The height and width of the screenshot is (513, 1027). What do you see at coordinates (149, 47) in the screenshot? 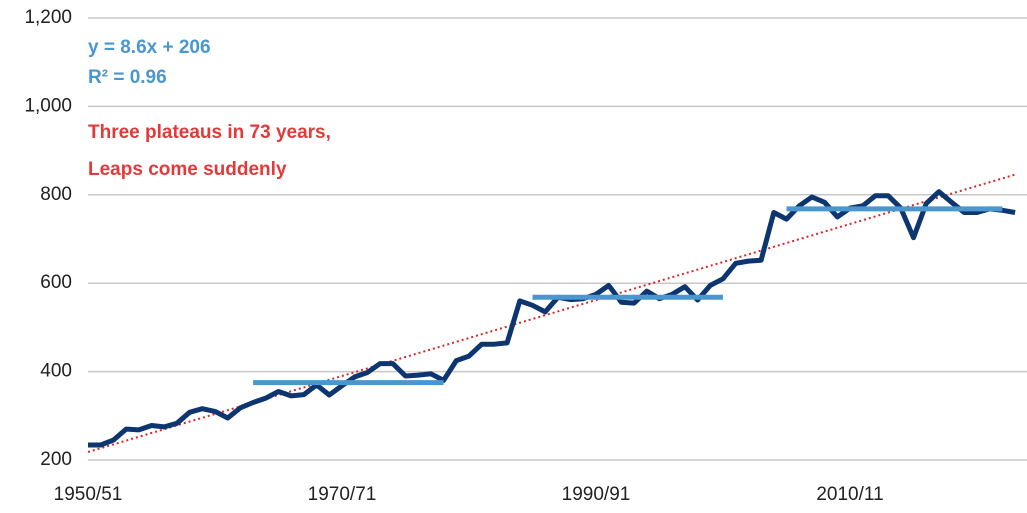
I see `annotation: y = 8.6x + 206` at bounding box center [149, 47].